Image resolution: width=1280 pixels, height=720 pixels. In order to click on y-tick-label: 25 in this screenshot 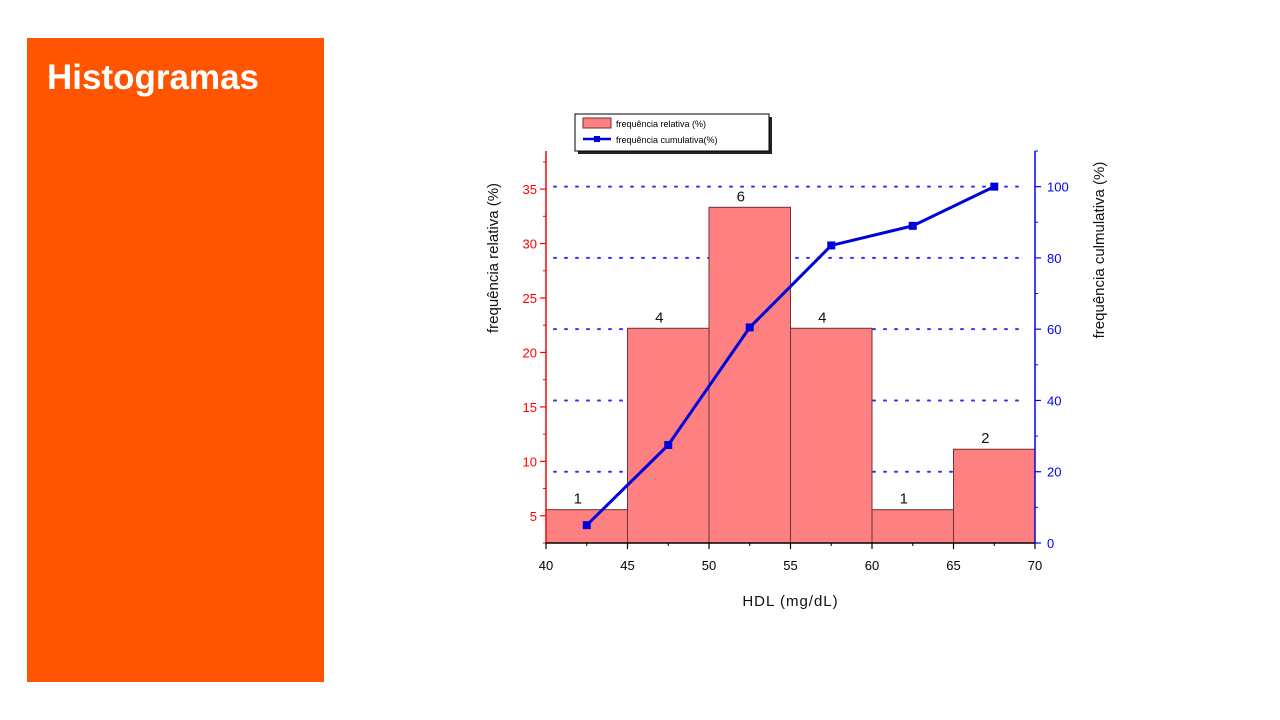, I will do `click(530, 298)`.